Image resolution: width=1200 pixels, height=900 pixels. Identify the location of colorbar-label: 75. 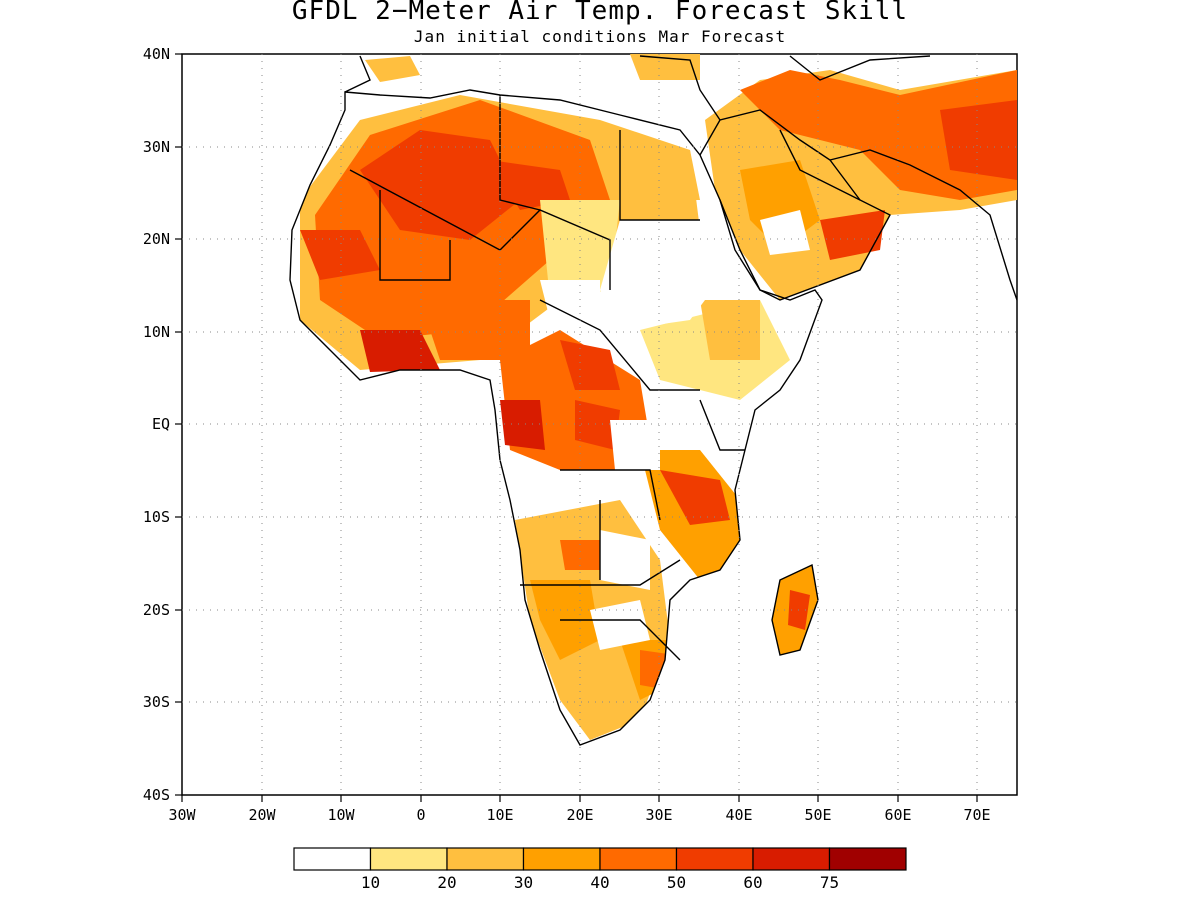
(829, 882).